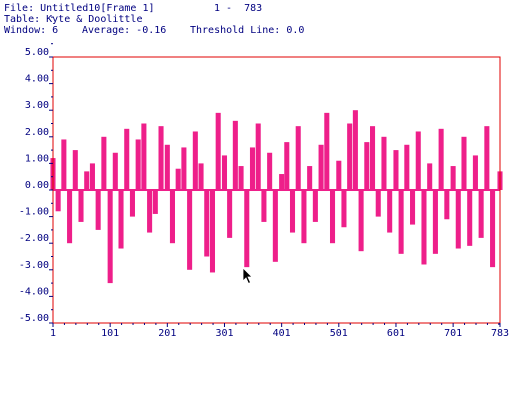 This screenshot has height=420, width=532. I want to click on x-tick-label: 401, so click(282, 333).